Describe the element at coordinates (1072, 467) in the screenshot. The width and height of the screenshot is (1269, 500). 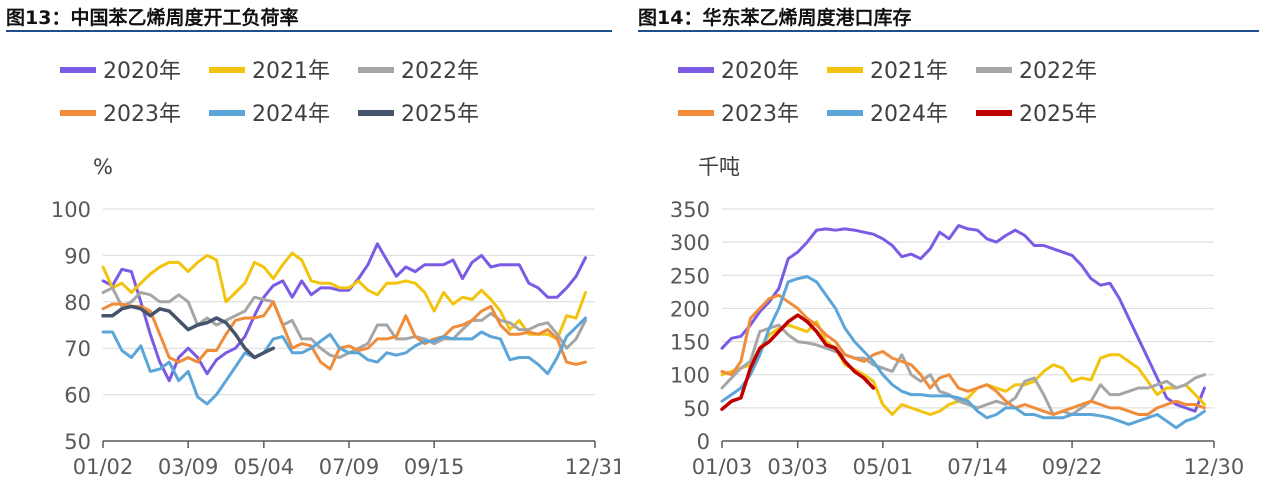
I see `x-tick-label-4: 09/22` at that location.